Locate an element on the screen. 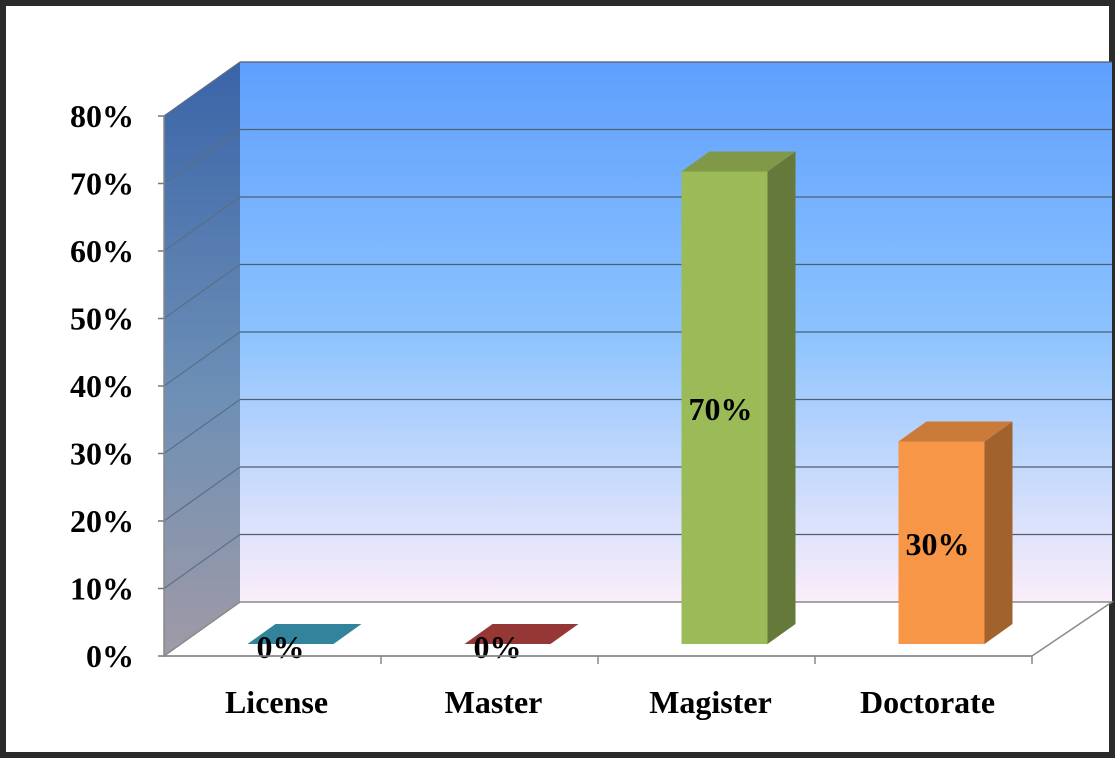  y-tick-label: 70% is located at coordinates (102, 184).